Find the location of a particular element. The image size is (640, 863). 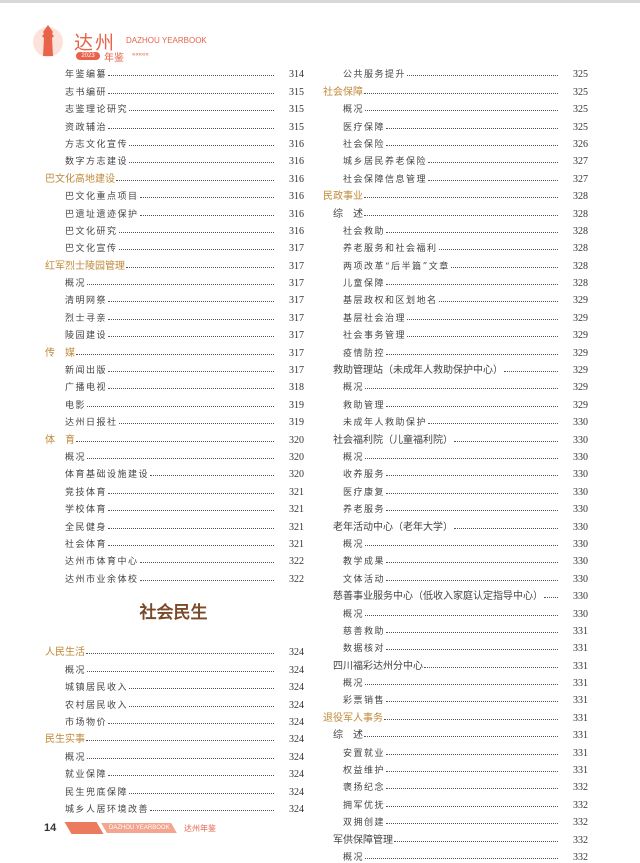

toc-entry: 社会体育 321 is located at coordinates (174, 541).